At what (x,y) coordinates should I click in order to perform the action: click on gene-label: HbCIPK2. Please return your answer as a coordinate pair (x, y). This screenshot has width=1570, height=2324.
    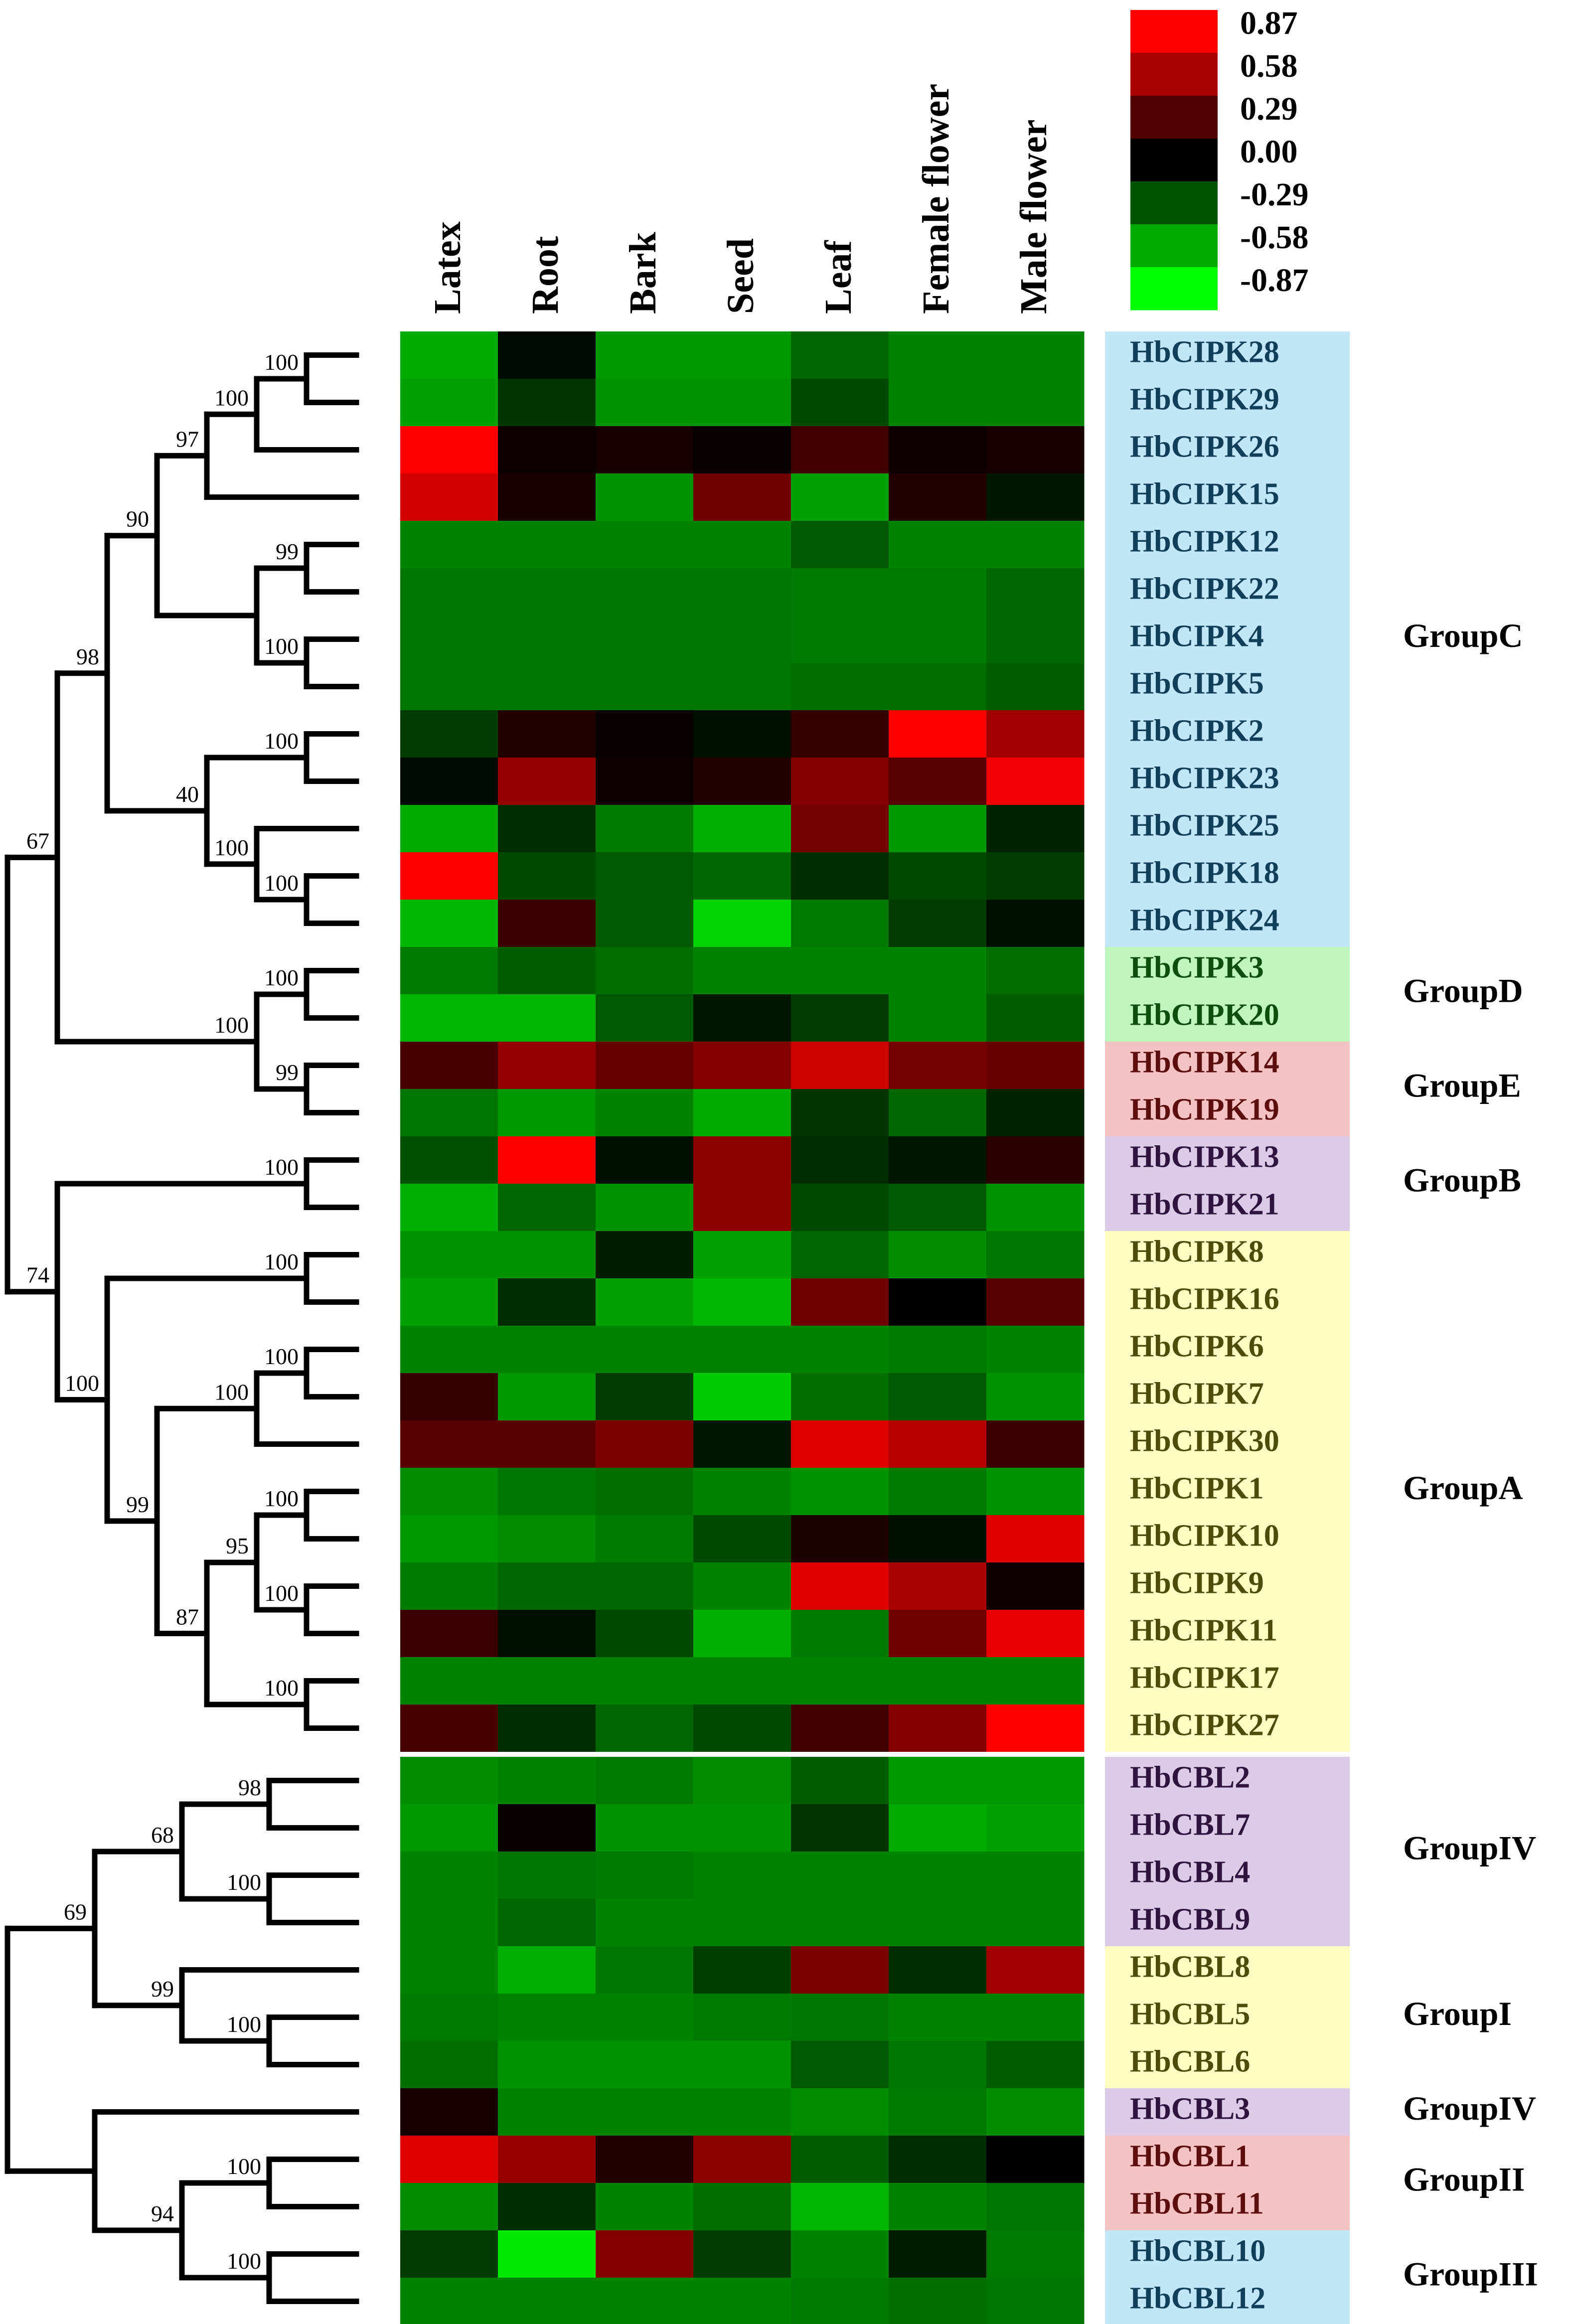
    Looking at the image, I should click on (1197, 731).